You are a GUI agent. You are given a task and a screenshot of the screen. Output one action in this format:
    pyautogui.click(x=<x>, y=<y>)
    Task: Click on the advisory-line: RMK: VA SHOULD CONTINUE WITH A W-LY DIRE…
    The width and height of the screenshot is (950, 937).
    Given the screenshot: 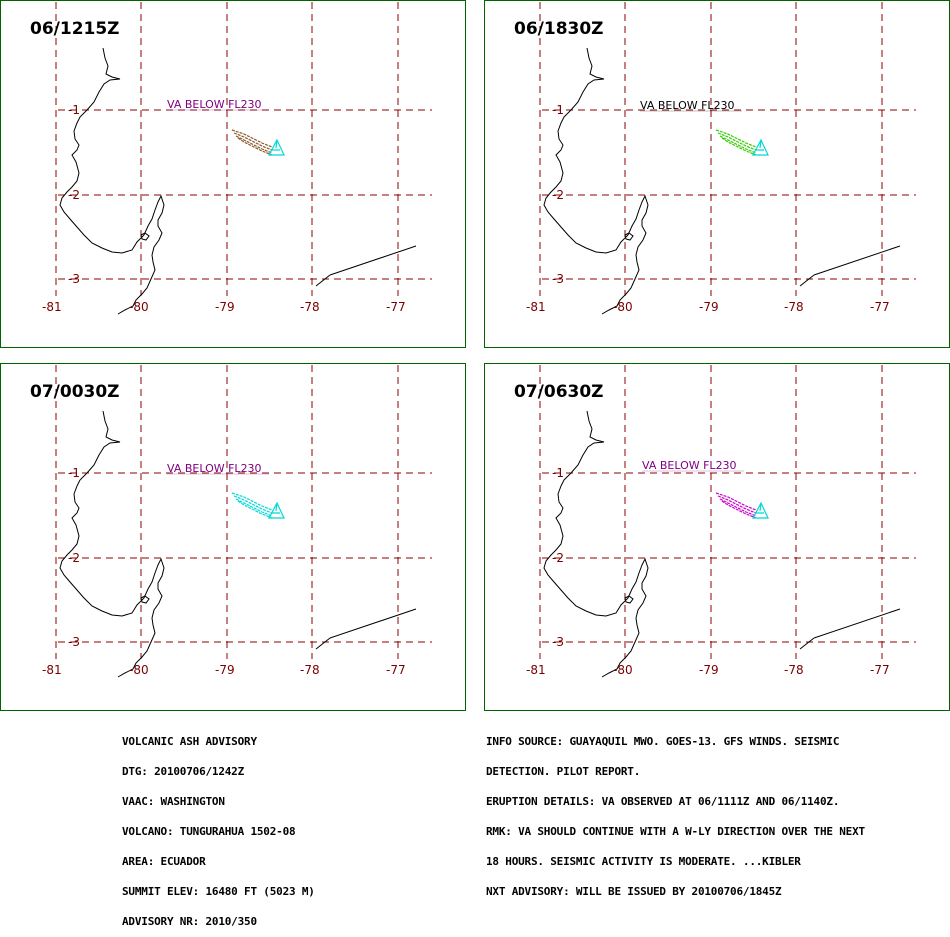 What is the action you would take?
    pyautogui.click(x=675, y=831)
    